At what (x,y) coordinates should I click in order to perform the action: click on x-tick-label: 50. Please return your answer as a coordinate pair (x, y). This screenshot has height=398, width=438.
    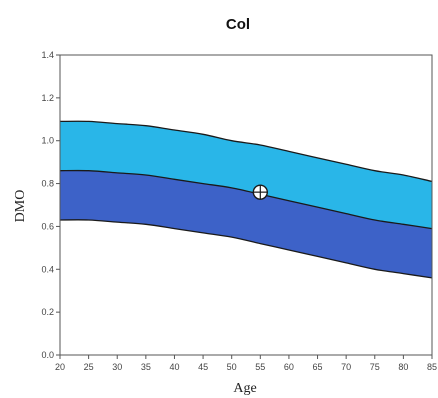
    Looking at the image, I should click on (232, 367).